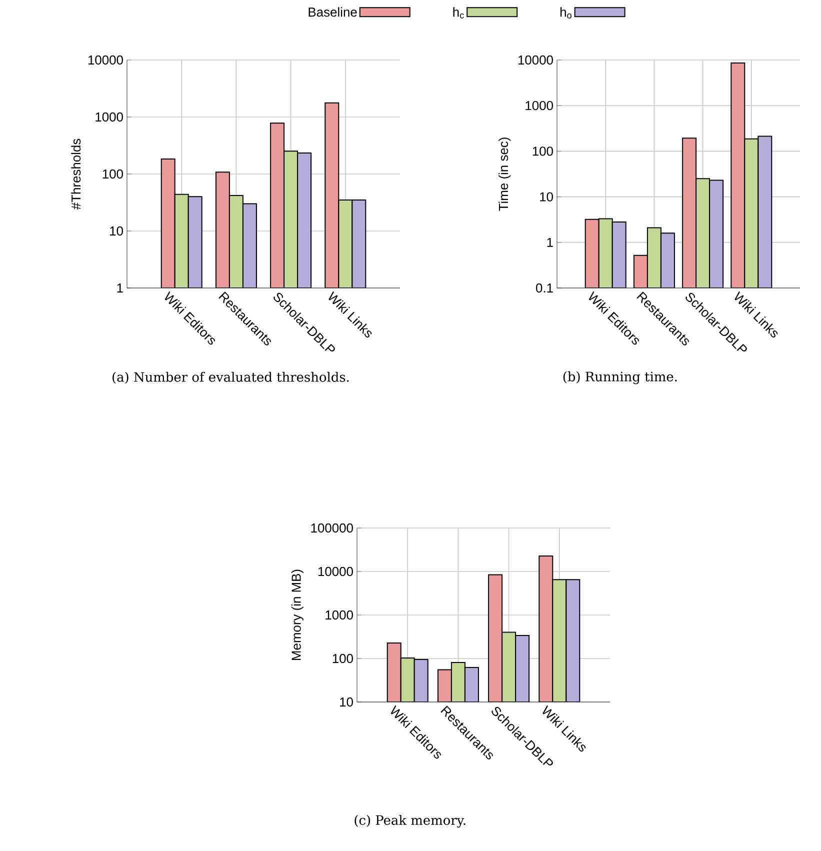 This screenshot has width=821, height=851. Describe the element at coordinates (620, 377) in the screenshot. I see `text: (b) Running time.` at that location.